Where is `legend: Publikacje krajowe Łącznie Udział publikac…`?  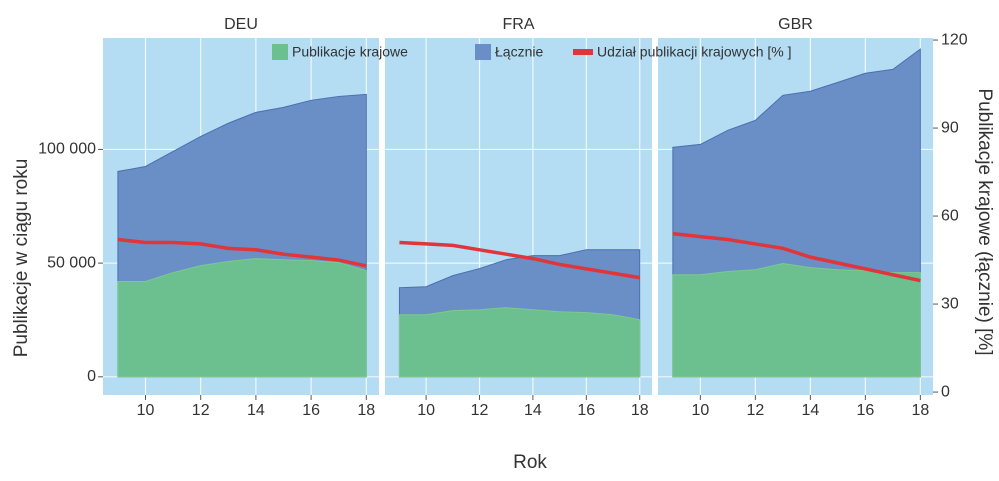
legend: Publikacje krajowe Łącznie Udział publikac… is located at coordinates (532, 52).